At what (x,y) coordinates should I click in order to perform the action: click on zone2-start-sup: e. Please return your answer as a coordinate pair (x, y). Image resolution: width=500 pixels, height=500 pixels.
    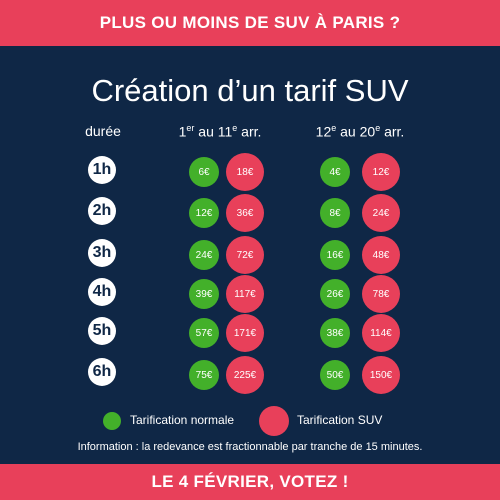
    Looking at the image, I should click on (334, 128).